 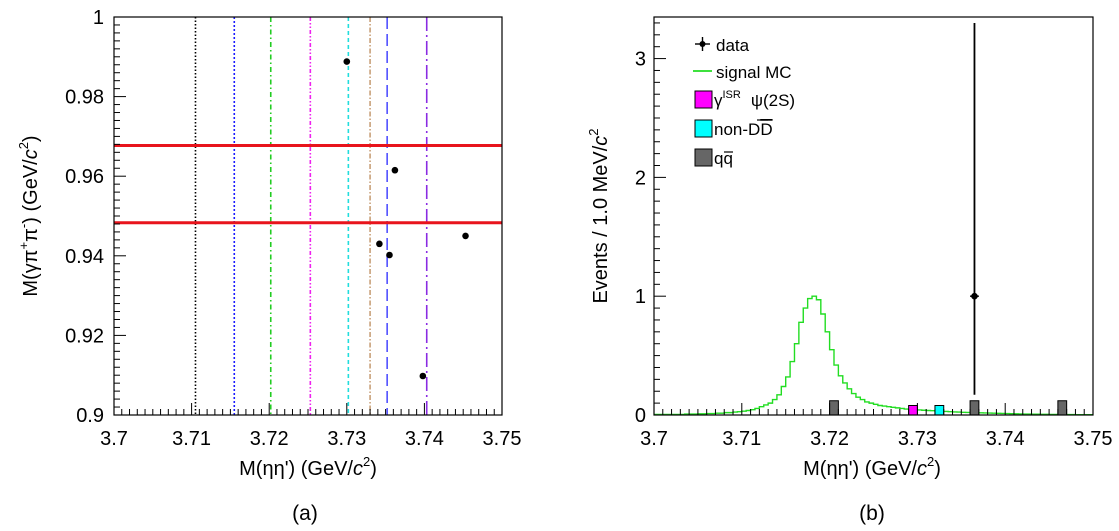 I want to click on b-data-points, so click(x=974, y=208).